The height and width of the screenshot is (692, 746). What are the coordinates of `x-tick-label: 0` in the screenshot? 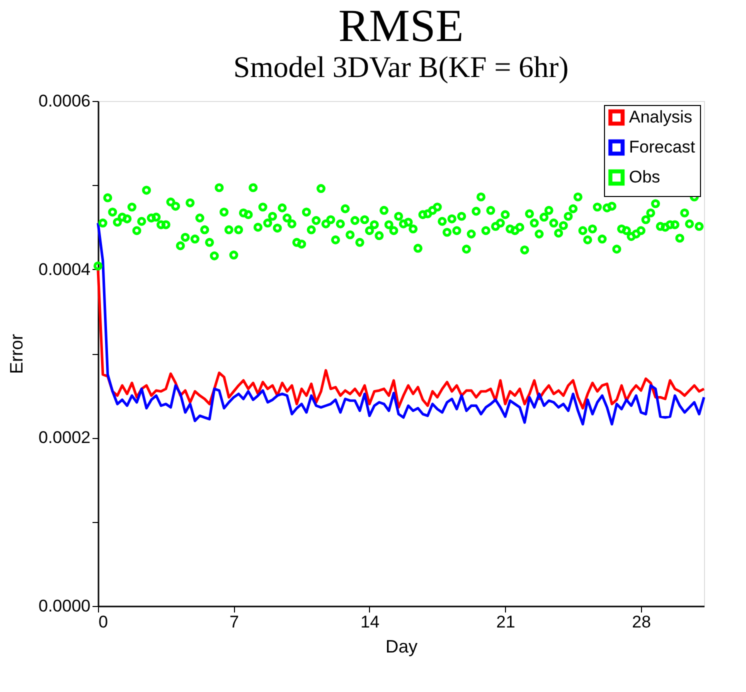 It's located at (103, 622).